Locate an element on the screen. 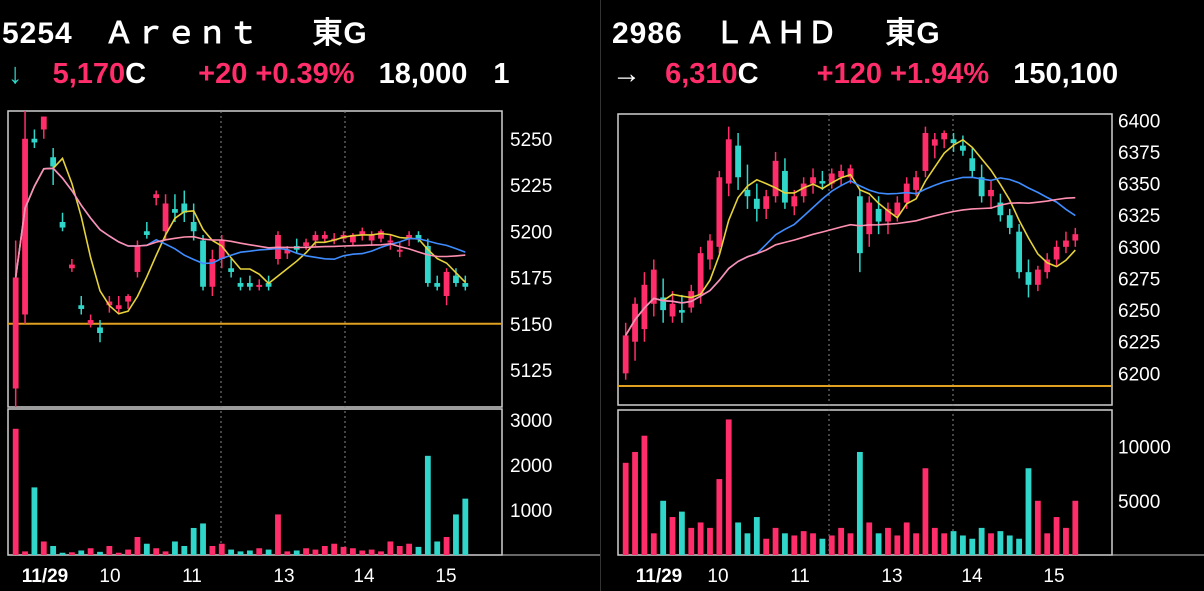  price-change: +20 is located at coordinates (223, 74).